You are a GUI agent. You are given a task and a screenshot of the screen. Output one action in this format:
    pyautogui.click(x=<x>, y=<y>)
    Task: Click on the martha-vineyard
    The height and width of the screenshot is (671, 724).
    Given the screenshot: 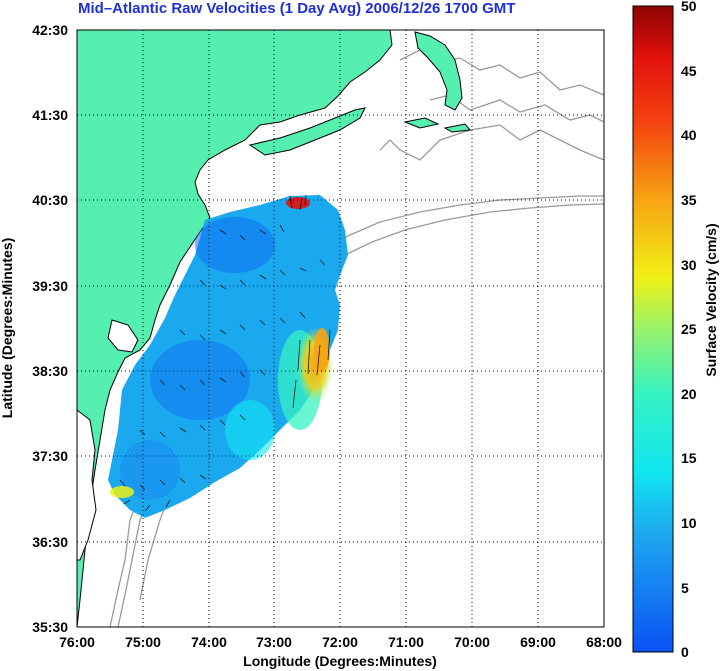 What is the action you would take?
    pyautogui.click(x=421, y=123)
    